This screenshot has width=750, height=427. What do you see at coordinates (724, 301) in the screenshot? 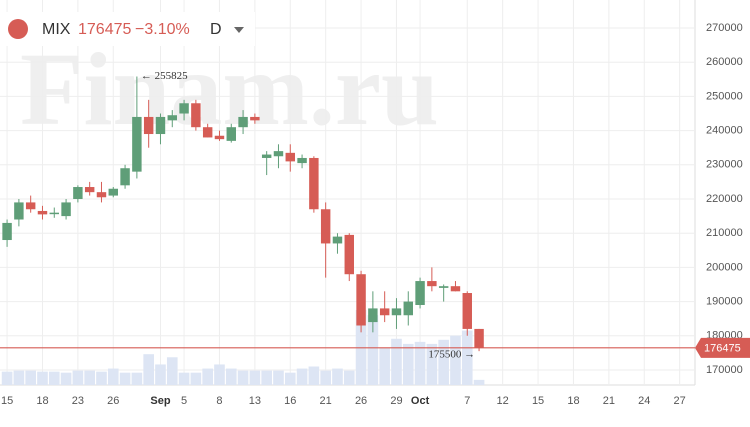
I see `y-tick-label: 190000` at bounding box center [724, 301].